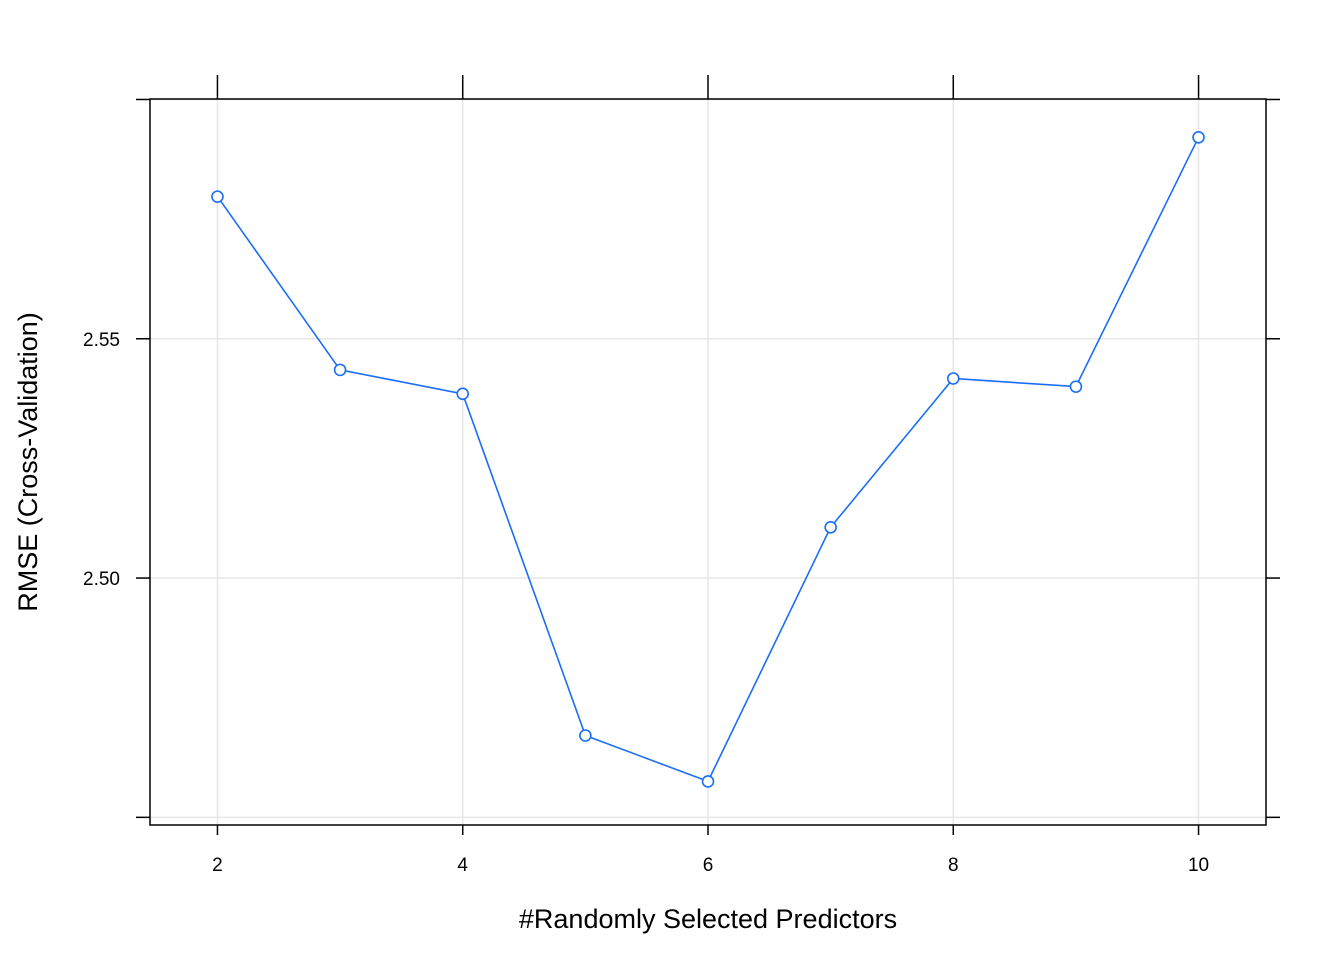 The width and height of the screenshot is (1344, 960). Describe the element at coordinates (1198, 865) in the screenshot. I see `x-tick-label: 10` at that location.